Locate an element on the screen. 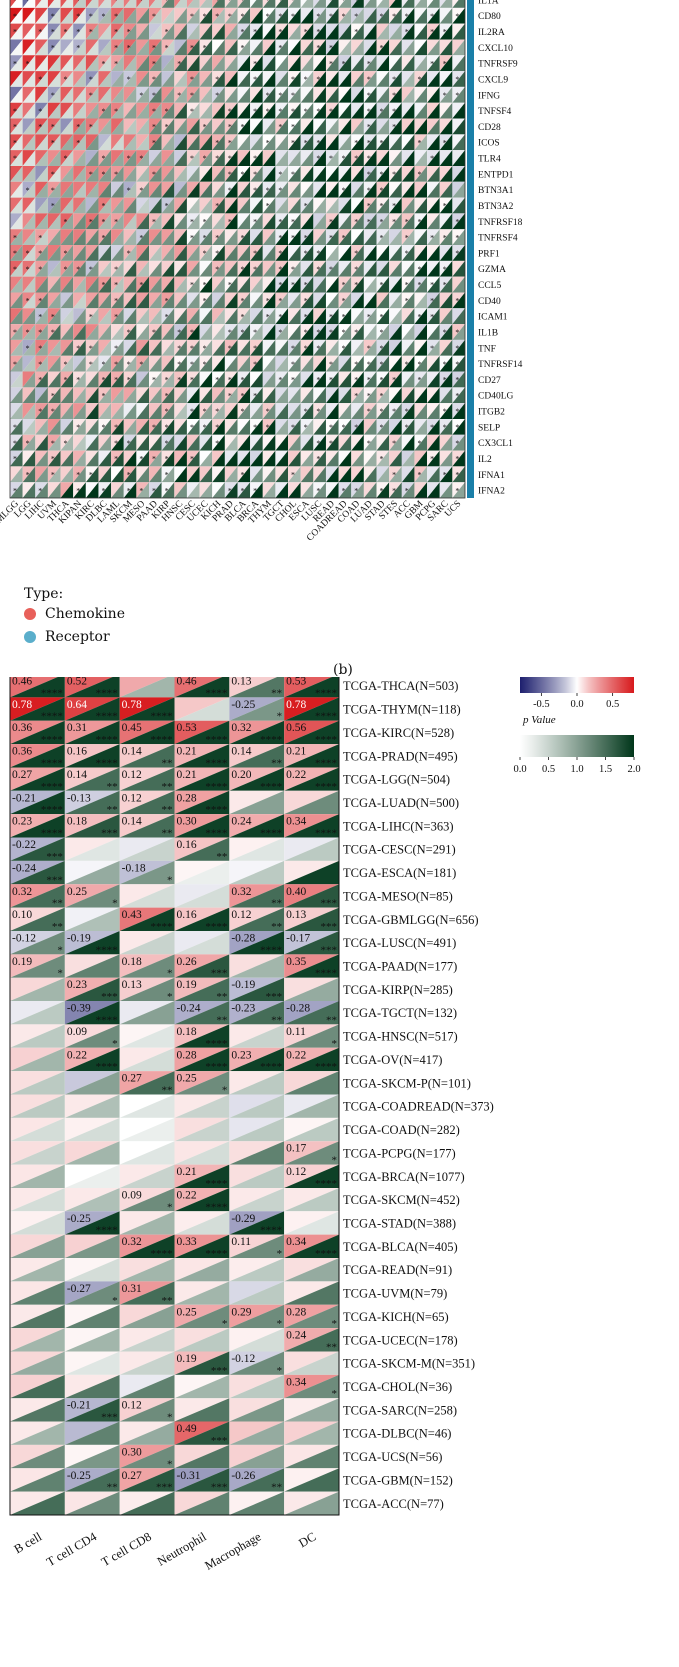  corr-value-label: 0.12 is located at coordinates (132, 1406).